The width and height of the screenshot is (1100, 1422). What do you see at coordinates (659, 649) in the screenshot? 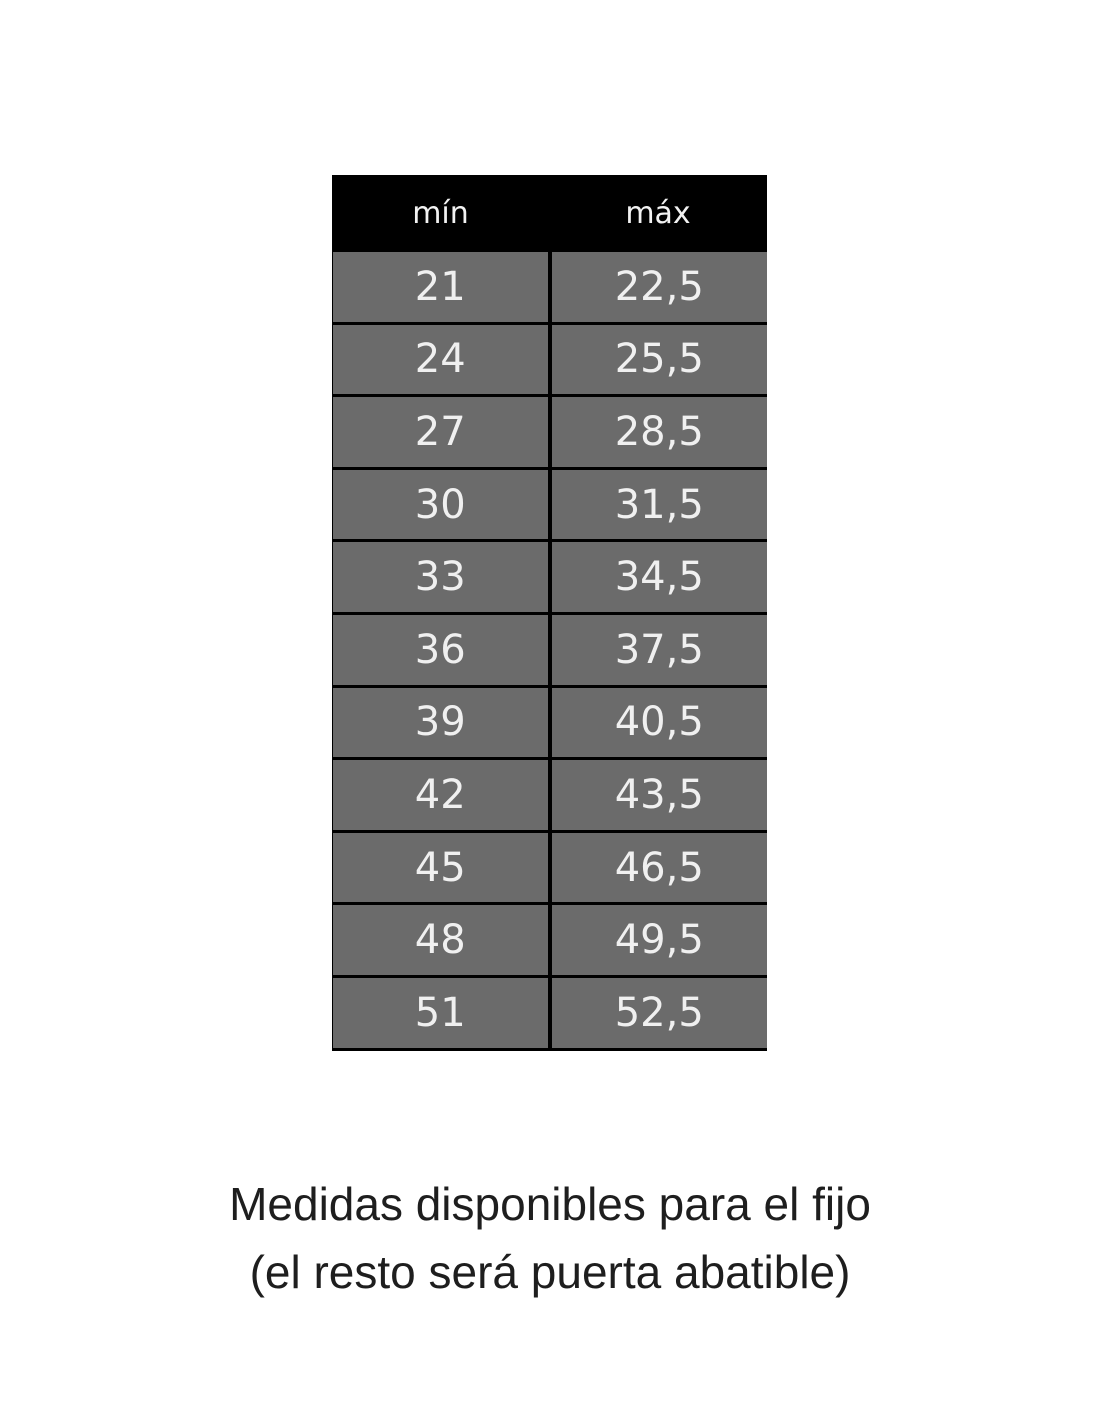
I see `cell-max: 37,5` at bounding box center [659, 649].